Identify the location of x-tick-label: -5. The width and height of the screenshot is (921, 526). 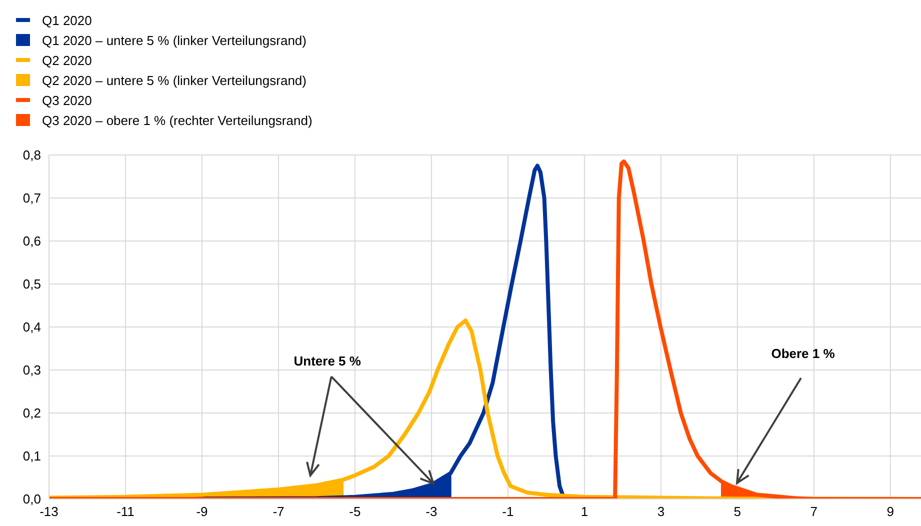
(355, 512).